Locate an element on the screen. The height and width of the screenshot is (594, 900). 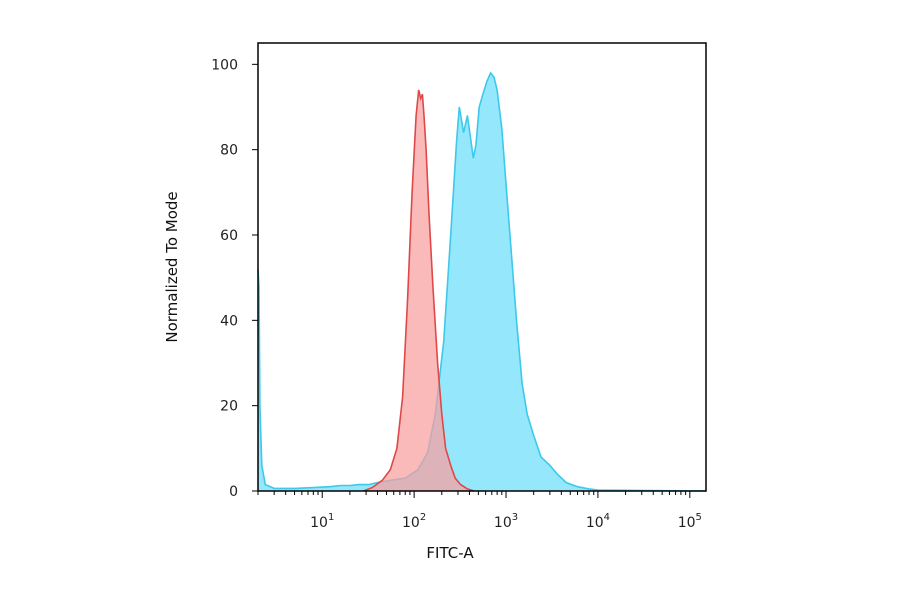
series-2-area is located at coordinates (419, 290).